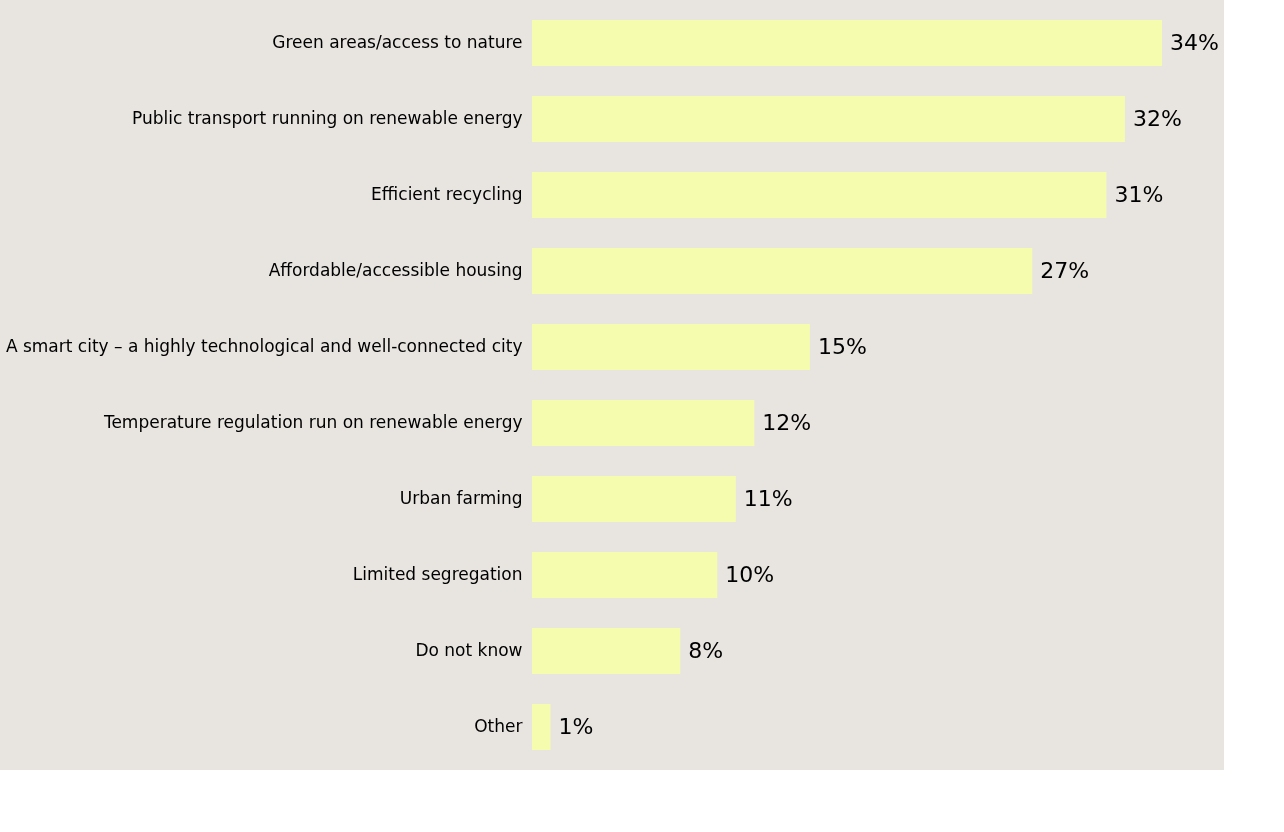  What do you see at coordinates (397, 42) in the screenshot?
I see `y-tick-label: Green areas/access to nature` at bounding box center [397, 42].